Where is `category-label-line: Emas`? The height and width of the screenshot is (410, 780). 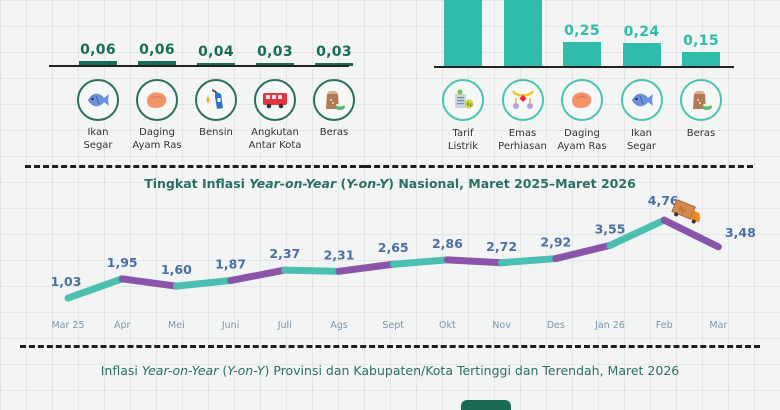 category-label-line: Emas is located at coordinates (522, 133).